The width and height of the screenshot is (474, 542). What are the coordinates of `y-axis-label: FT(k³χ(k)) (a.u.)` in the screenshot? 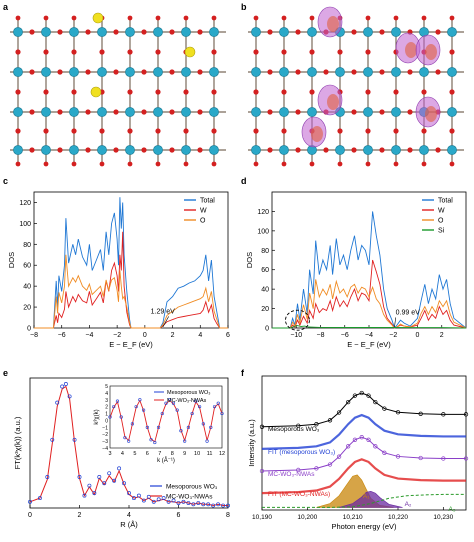 It's located at (17, 442).